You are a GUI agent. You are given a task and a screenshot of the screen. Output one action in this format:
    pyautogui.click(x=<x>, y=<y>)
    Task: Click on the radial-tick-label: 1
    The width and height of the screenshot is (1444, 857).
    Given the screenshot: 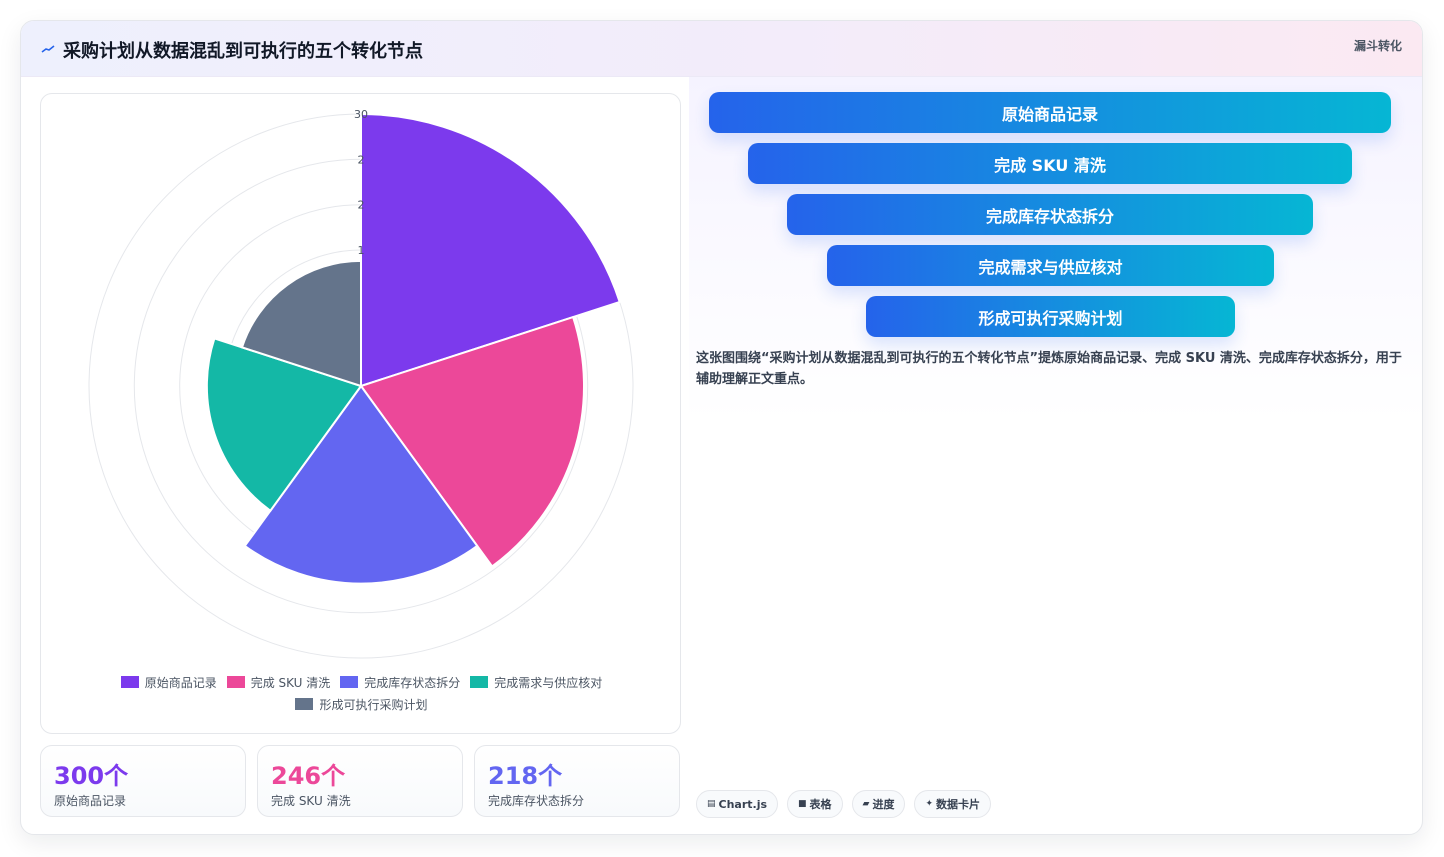 What is the action you would take?
    pyautogui.click(x=361, y=250)
    